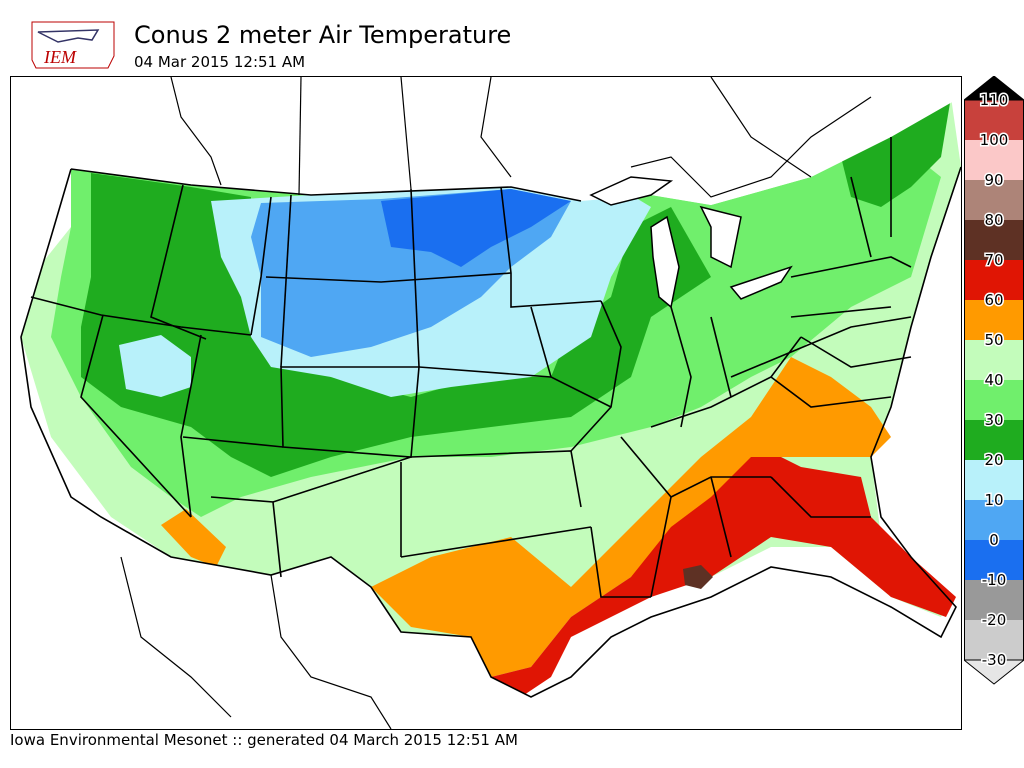  What do you see at coordinates (993, 460) in the screenshot?
I see `colorbar-tick-label: 20` at bounding box center [993, 460].